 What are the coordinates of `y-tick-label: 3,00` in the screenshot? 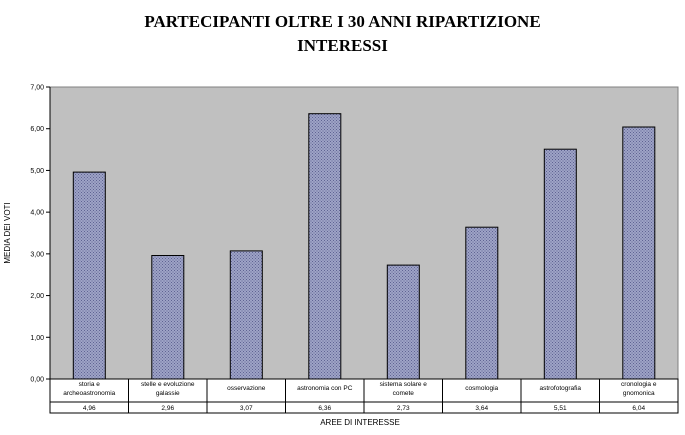 It's located at (37, 254).